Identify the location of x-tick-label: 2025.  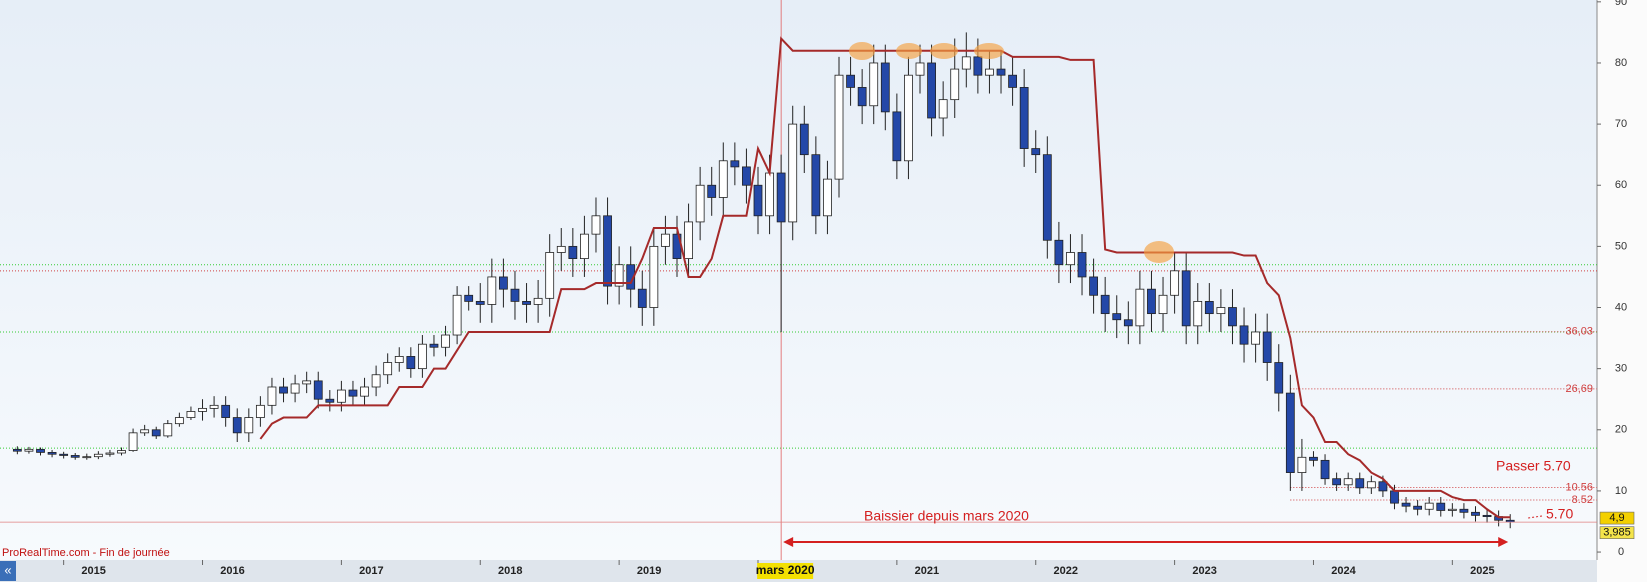
(1482, 571).